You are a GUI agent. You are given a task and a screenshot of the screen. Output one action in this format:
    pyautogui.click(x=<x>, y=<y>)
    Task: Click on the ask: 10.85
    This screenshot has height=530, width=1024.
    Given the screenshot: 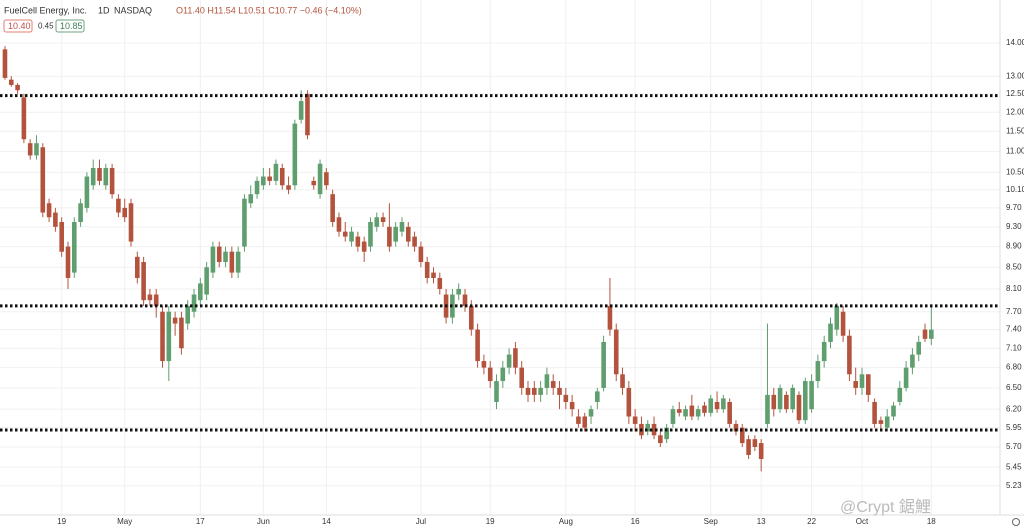 What is the action you would take?
    pyautogui.click(x=71, y=26)
    